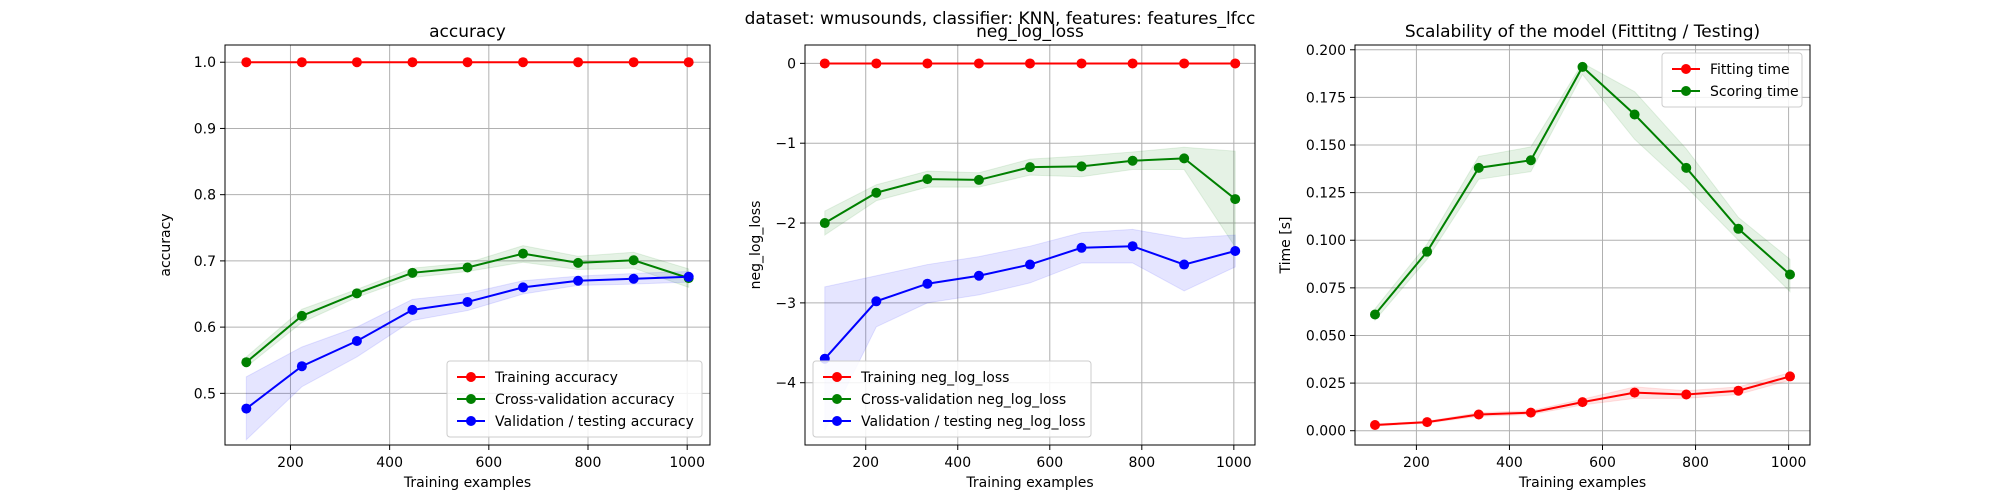 The image size is (2000, 500). What do you see at coordinates (1326, 432) in the screenshot?
I see `y-tick-label: 0.000` at bounding box center [1326, 432].